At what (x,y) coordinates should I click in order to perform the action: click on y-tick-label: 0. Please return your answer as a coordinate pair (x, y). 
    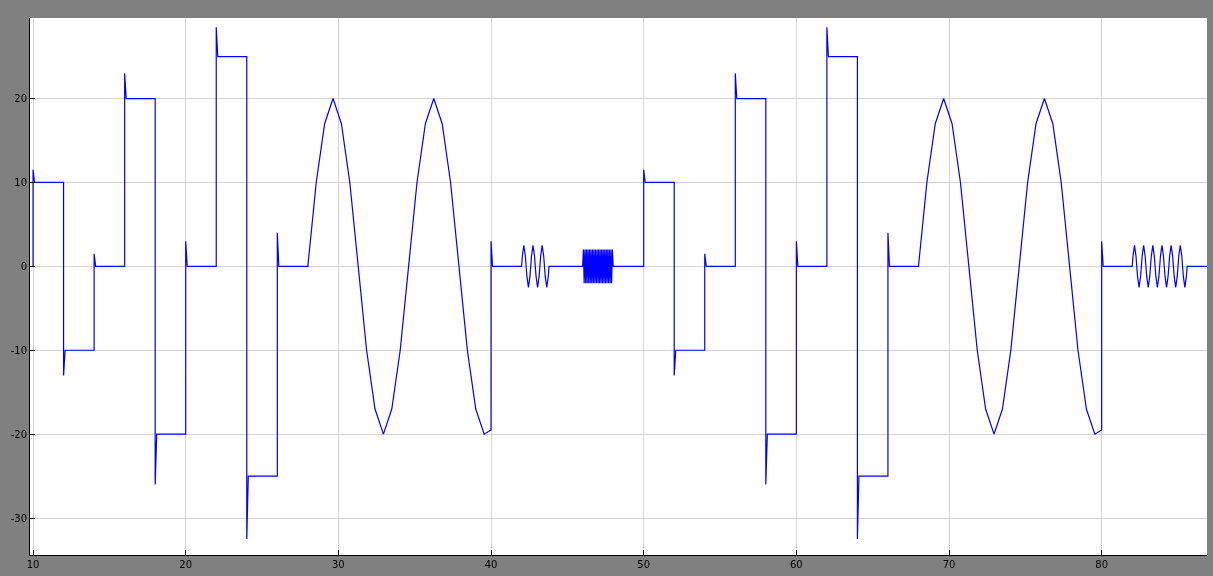
    Looking at the image, I should click on (23, 266).